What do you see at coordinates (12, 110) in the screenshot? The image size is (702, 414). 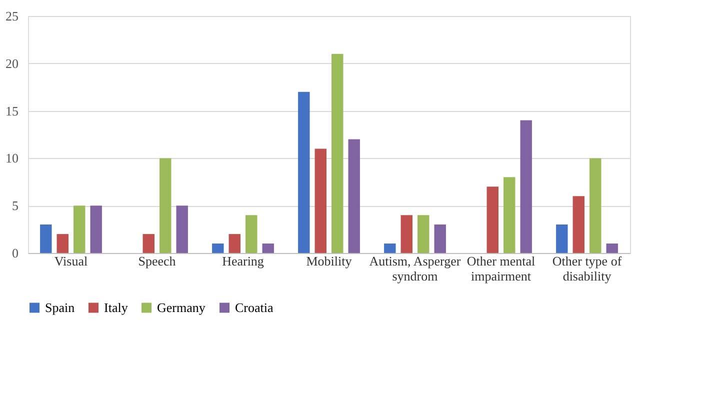 I see `y-tick-label: 15` at bounding box center [12, 110].